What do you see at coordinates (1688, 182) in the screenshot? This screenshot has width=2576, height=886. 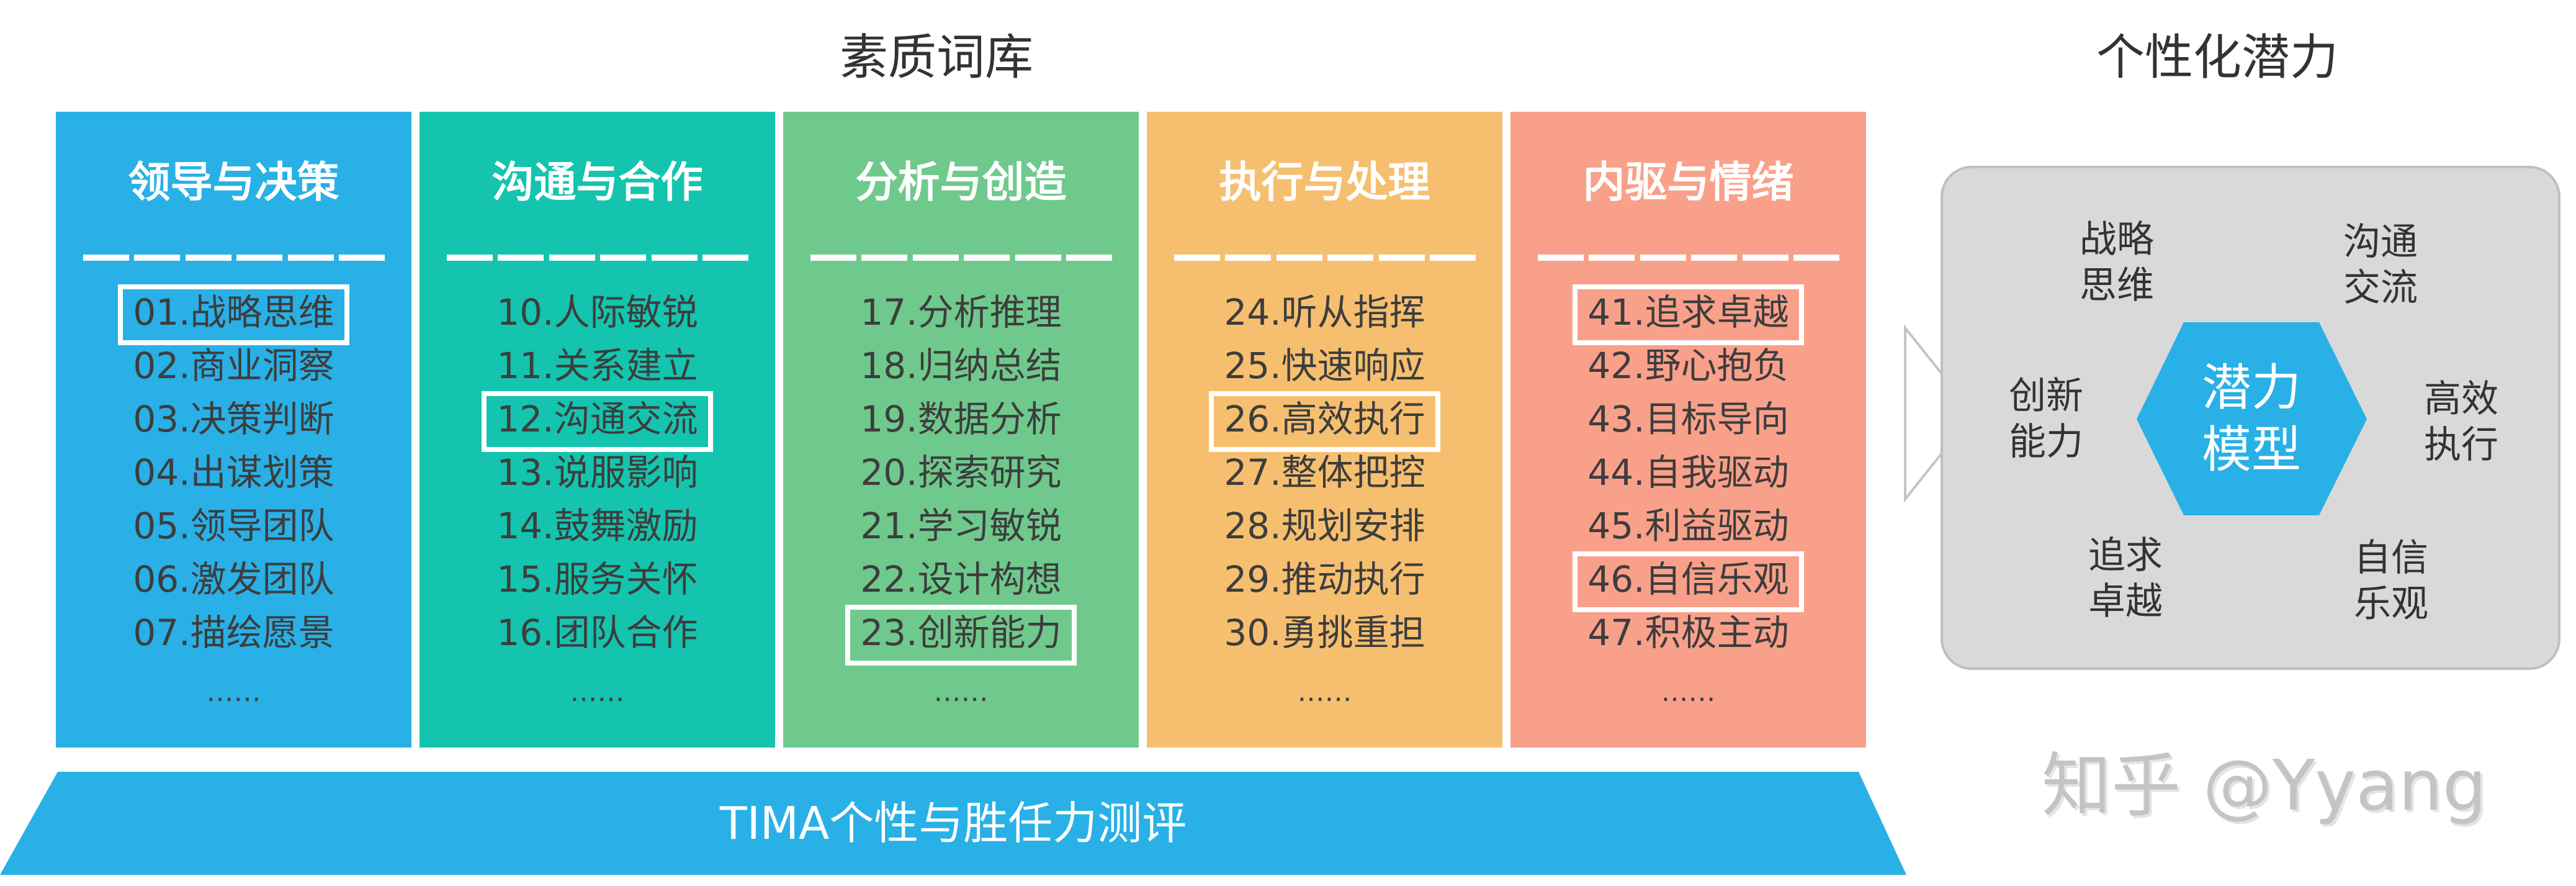 I see `column-heading: 内驱与情绪` at bounding box center [1688, 182].